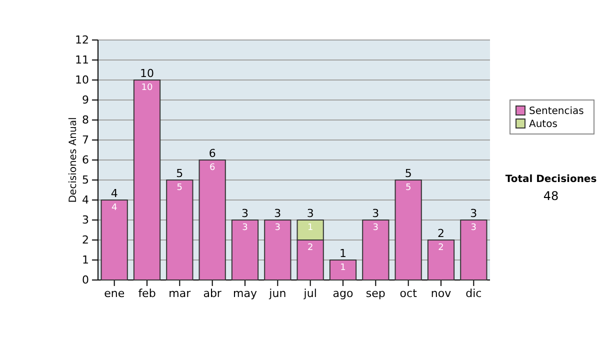 This screenshot has height=340, width=600. Describe the element at coordinates (543, 124) in the screenshot. I see `legend-label: Autos` at that location.